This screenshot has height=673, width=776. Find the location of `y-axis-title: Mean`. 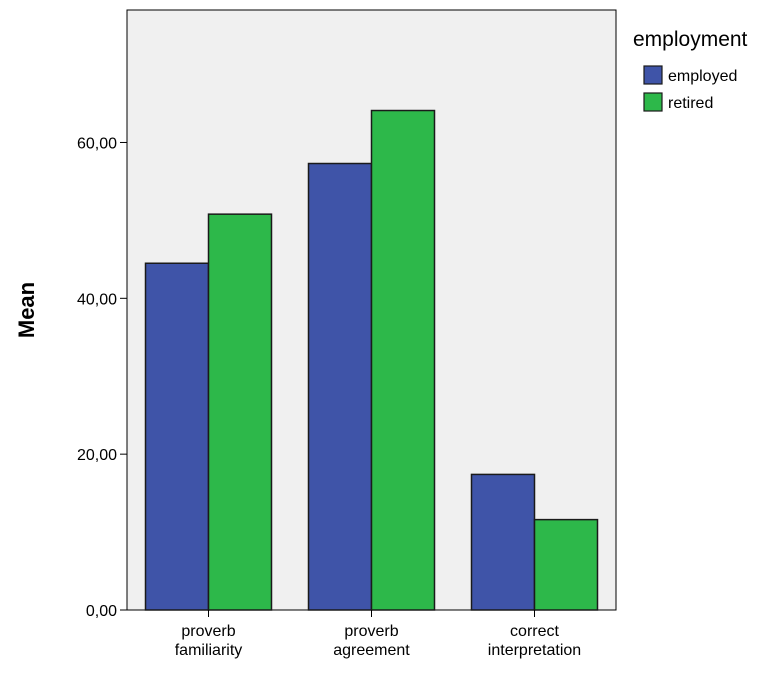

y-axis-title: Mean is located at coordinates (26, 310).